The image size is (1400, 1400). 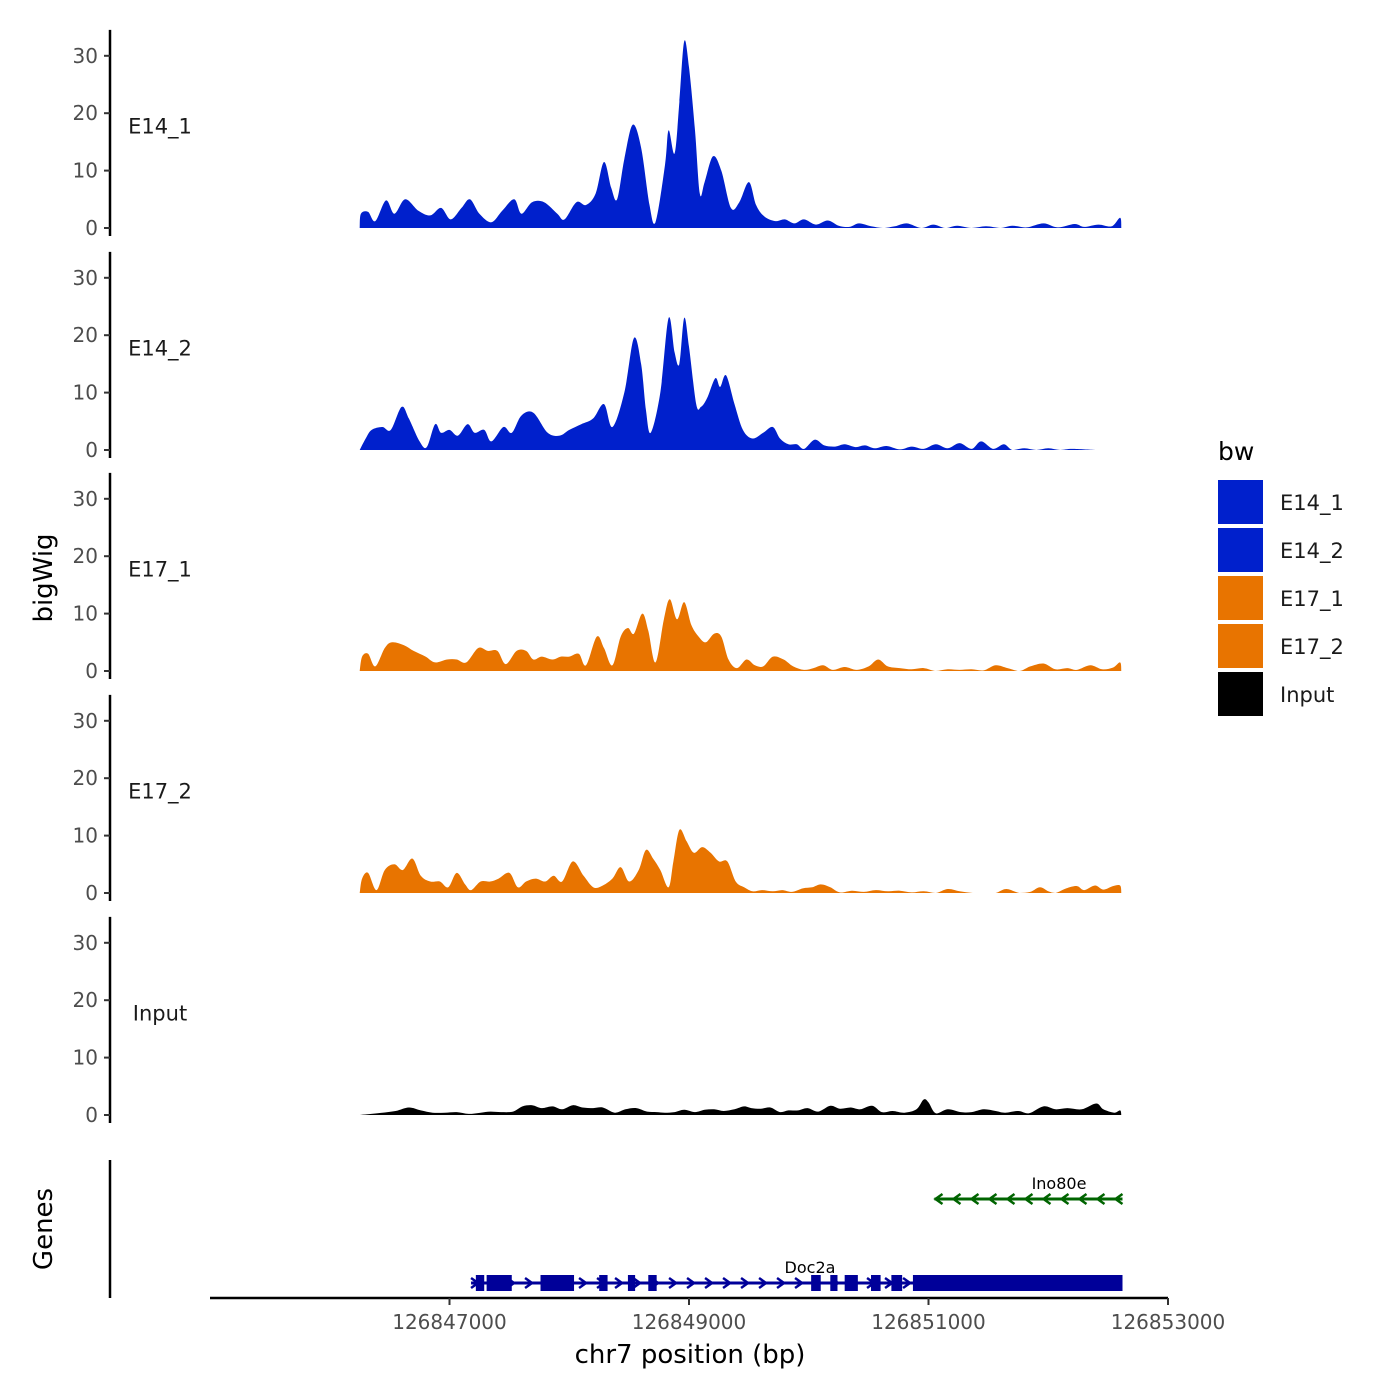 I want to click on track-e14-1: 0 10 20 30 E14_1, so click(x=597, y=134).